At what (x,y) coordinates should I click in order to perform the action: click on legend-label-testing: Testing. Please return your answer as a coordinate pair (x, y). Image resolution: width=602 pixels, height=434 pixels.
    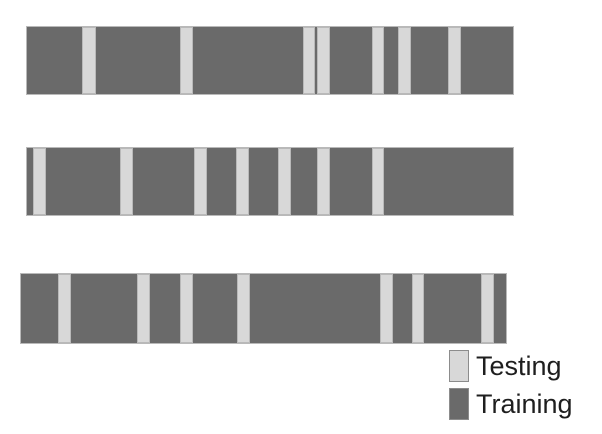
    Looking at the image, I should click on (519, 366).